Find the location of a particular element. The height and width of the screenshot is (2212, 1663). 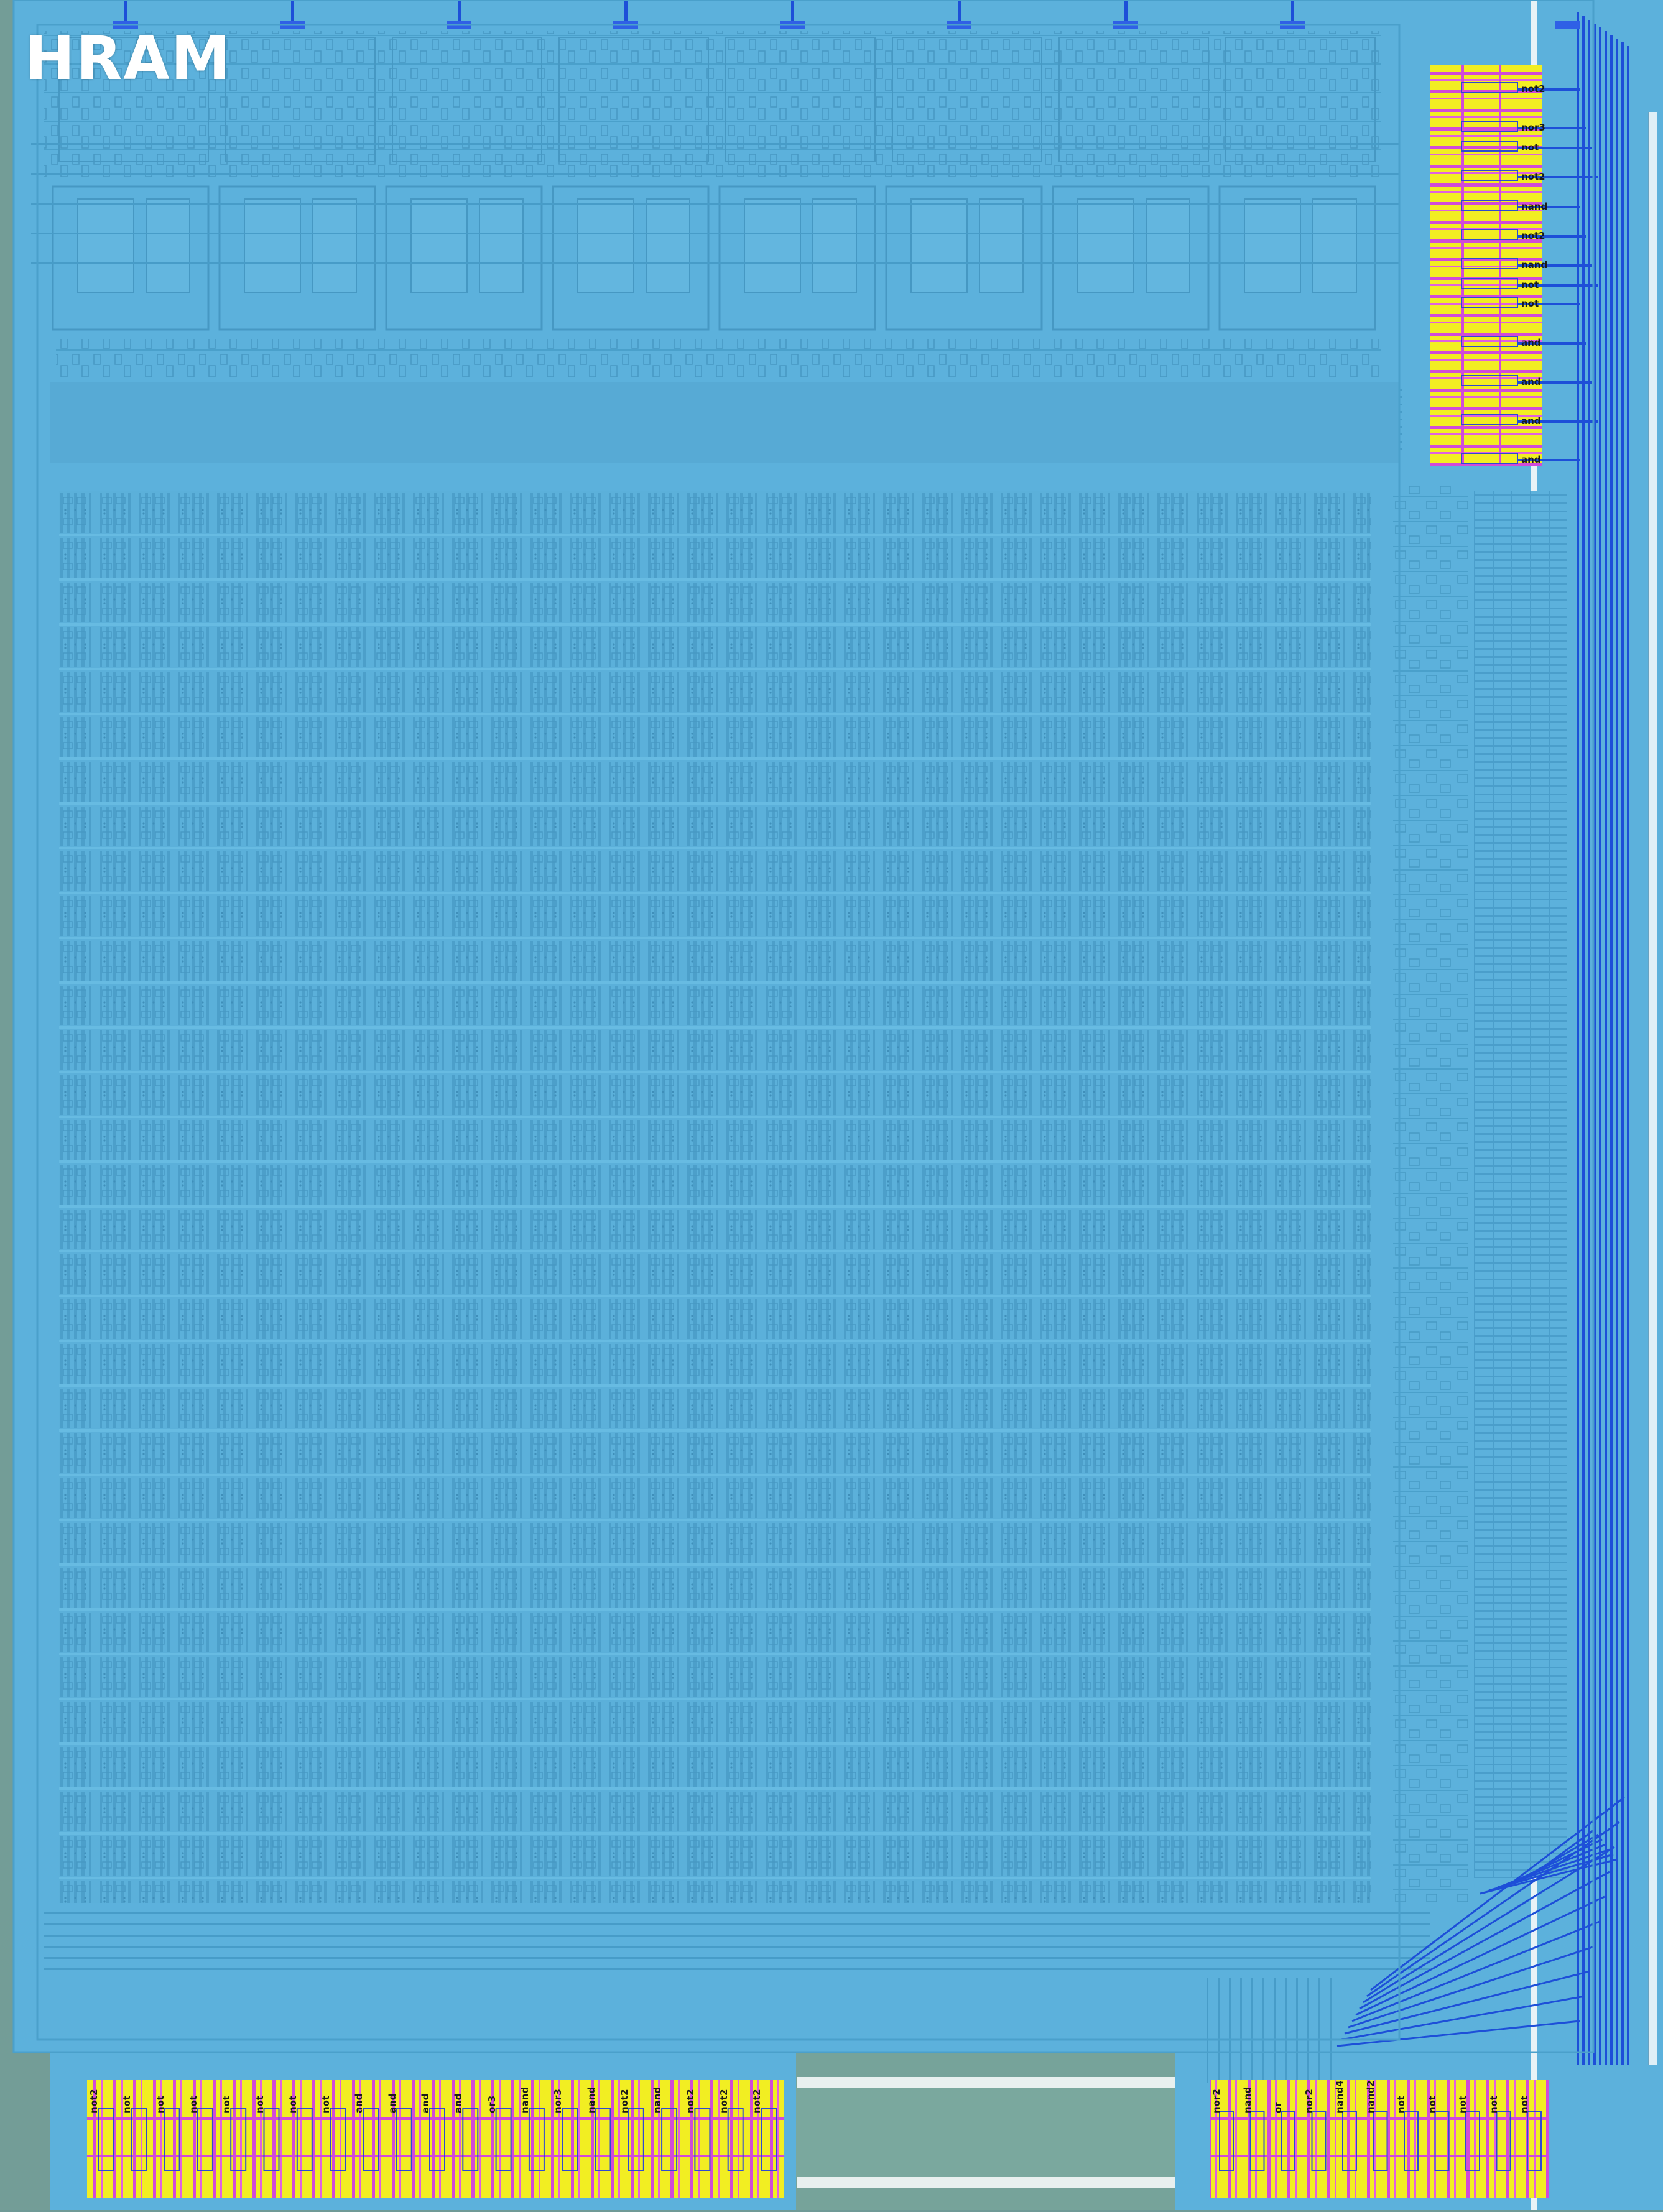

cell-label-nand4: nand4 is located at coordinates (1339, 2096).